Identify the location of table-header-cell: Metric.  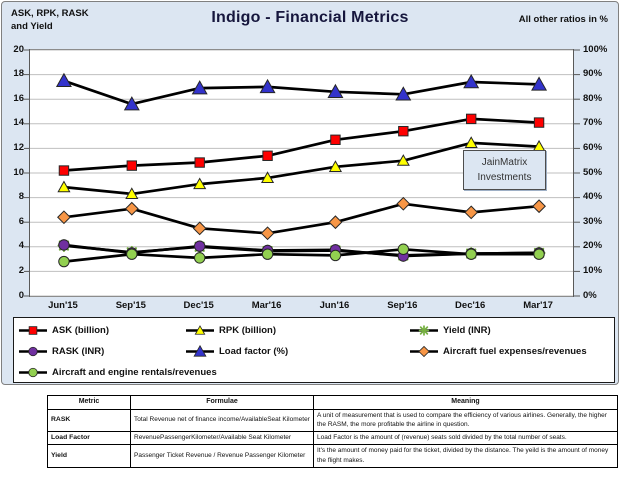
(89, 402).